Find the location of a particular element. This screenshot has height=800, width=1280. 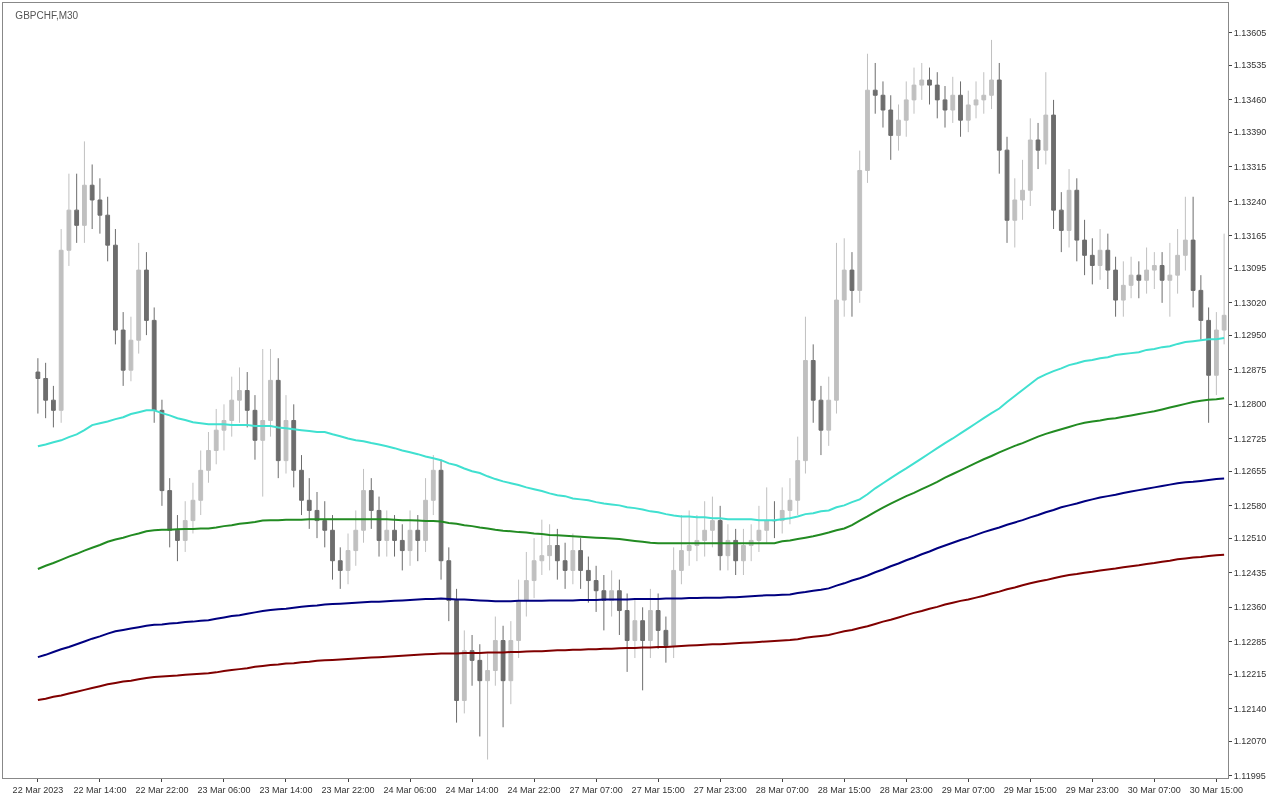

x-tick-label: 24 Mar 22:00 is located at coordinates (534, 789).